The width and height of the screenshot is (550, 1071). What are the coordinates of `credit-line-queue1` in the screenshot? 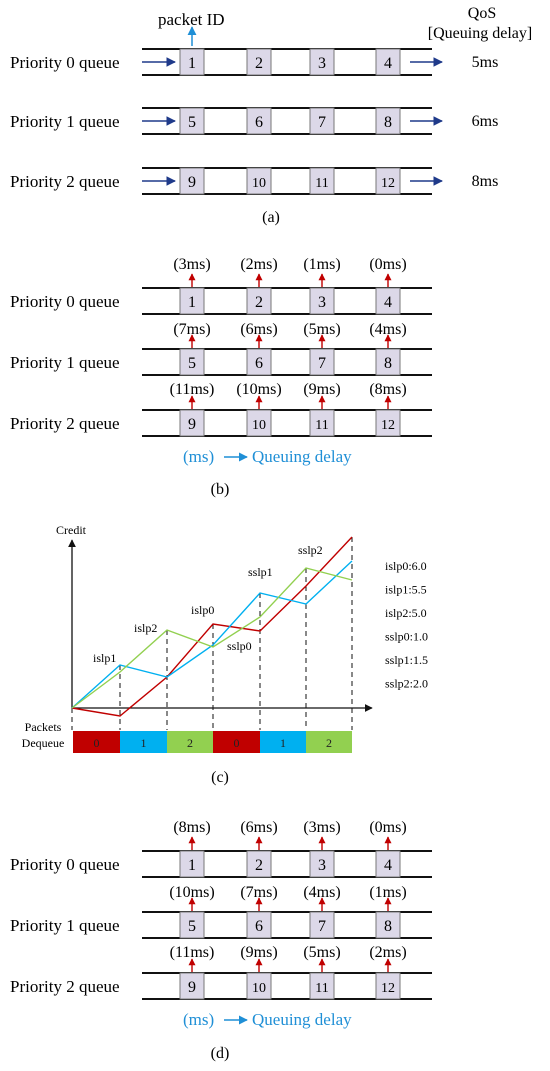 It's located at (212, 634).